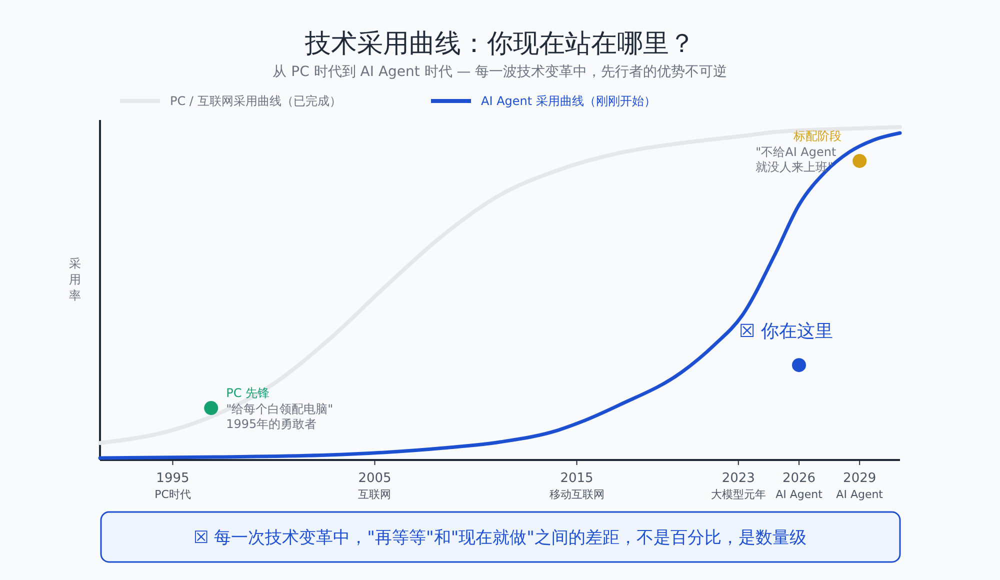 Image resolution: width=1000 pixels, height=580 pixels. Describe the element at coordinates (785, 331) in the screenshot. I see `annotation: ☒ 你在这里` at that location.